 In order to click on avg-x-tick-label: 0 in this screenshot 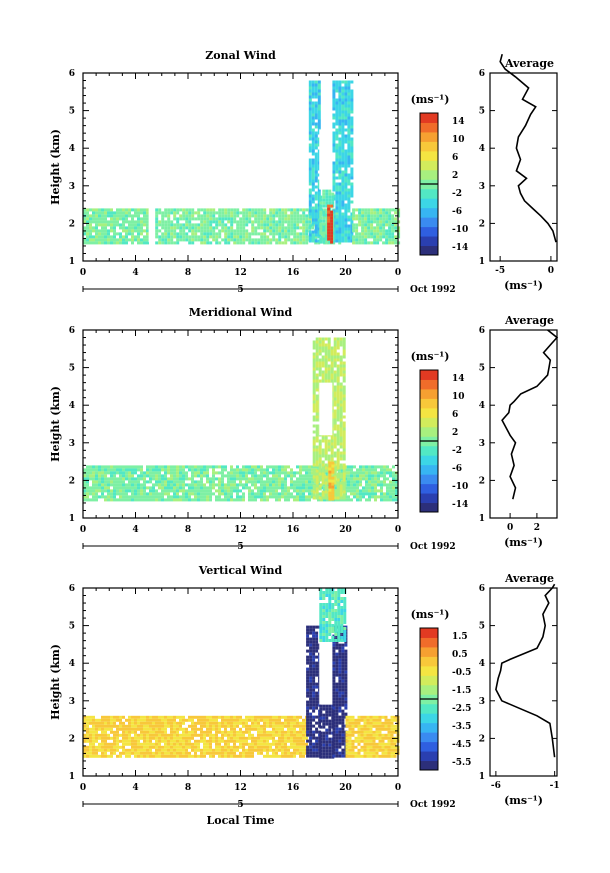, I will do `click(551, 271)`.